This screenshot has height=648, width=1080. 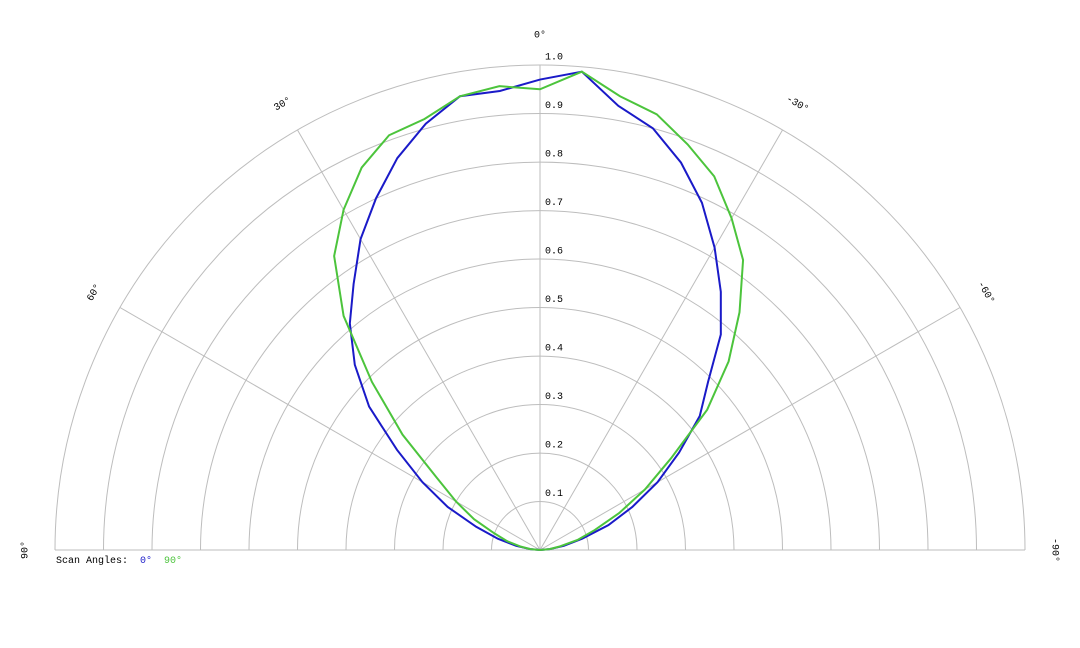 I want to click on r-tick-label: 0.3, so click(x=554, y=397).